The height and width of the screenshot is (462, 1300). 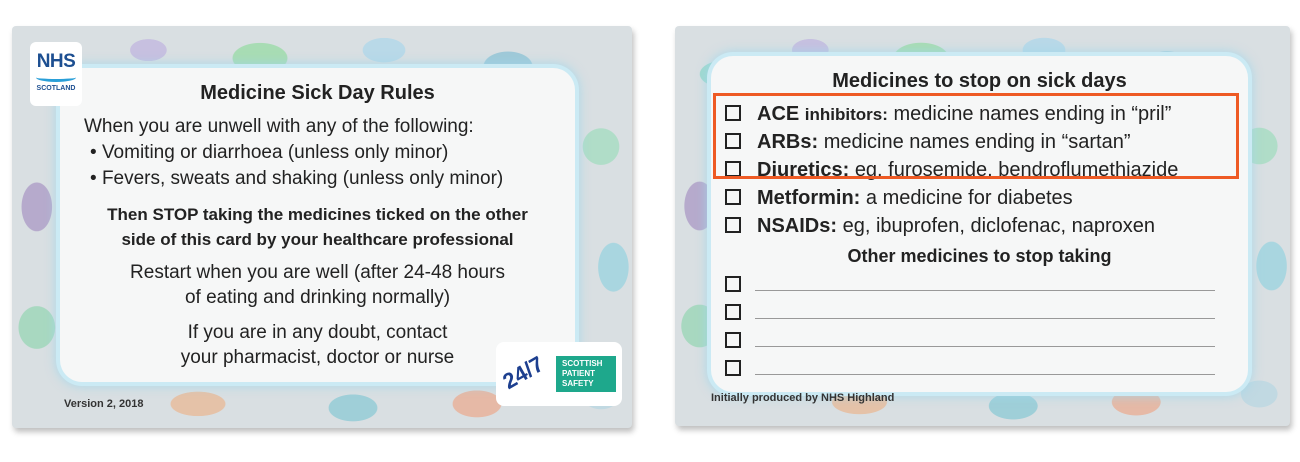 What do you see at coordinates (579, 373) in the screenshot?
I see `logo-line: PATIENT` at bounding box center [579, 373].